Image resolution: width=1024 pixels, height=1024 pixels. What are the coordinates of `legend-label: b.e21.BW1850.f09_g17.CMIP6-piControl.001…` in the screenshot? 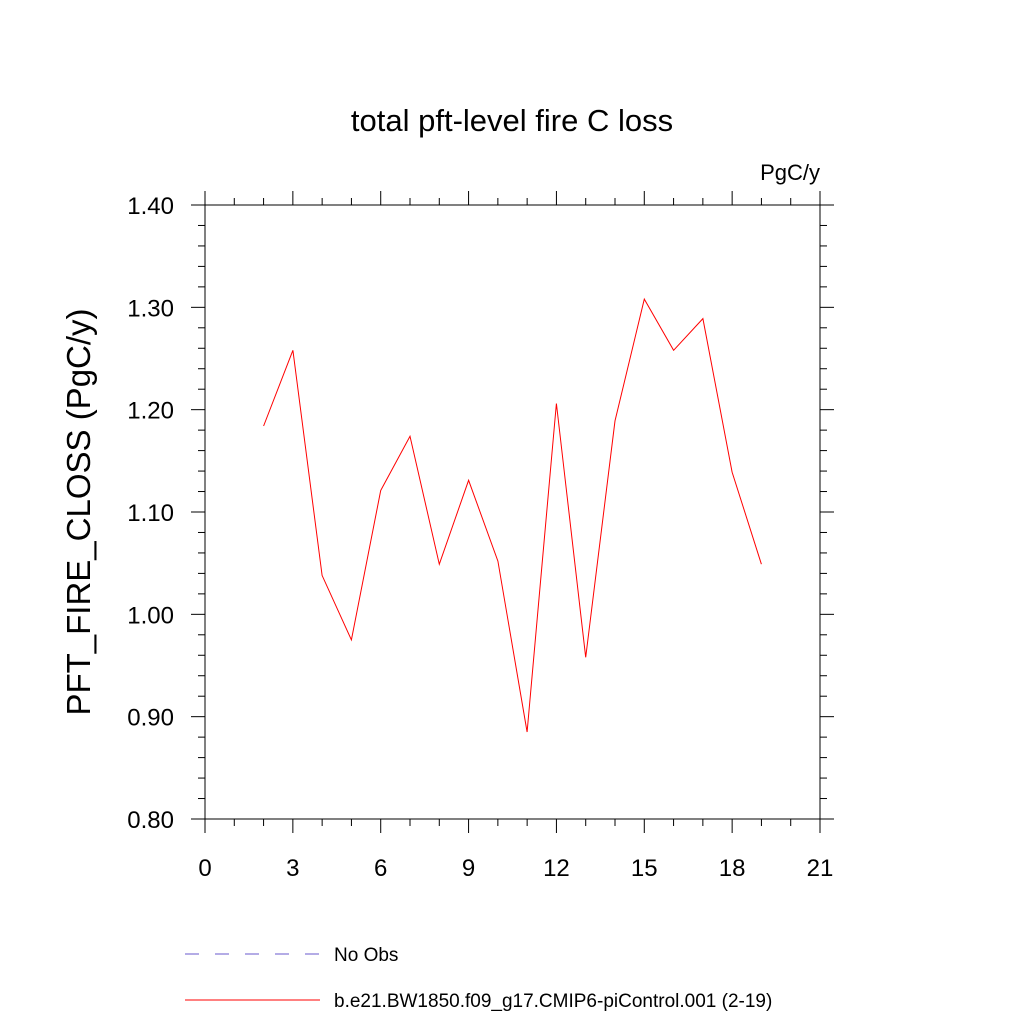 It's located at (553, 1001).